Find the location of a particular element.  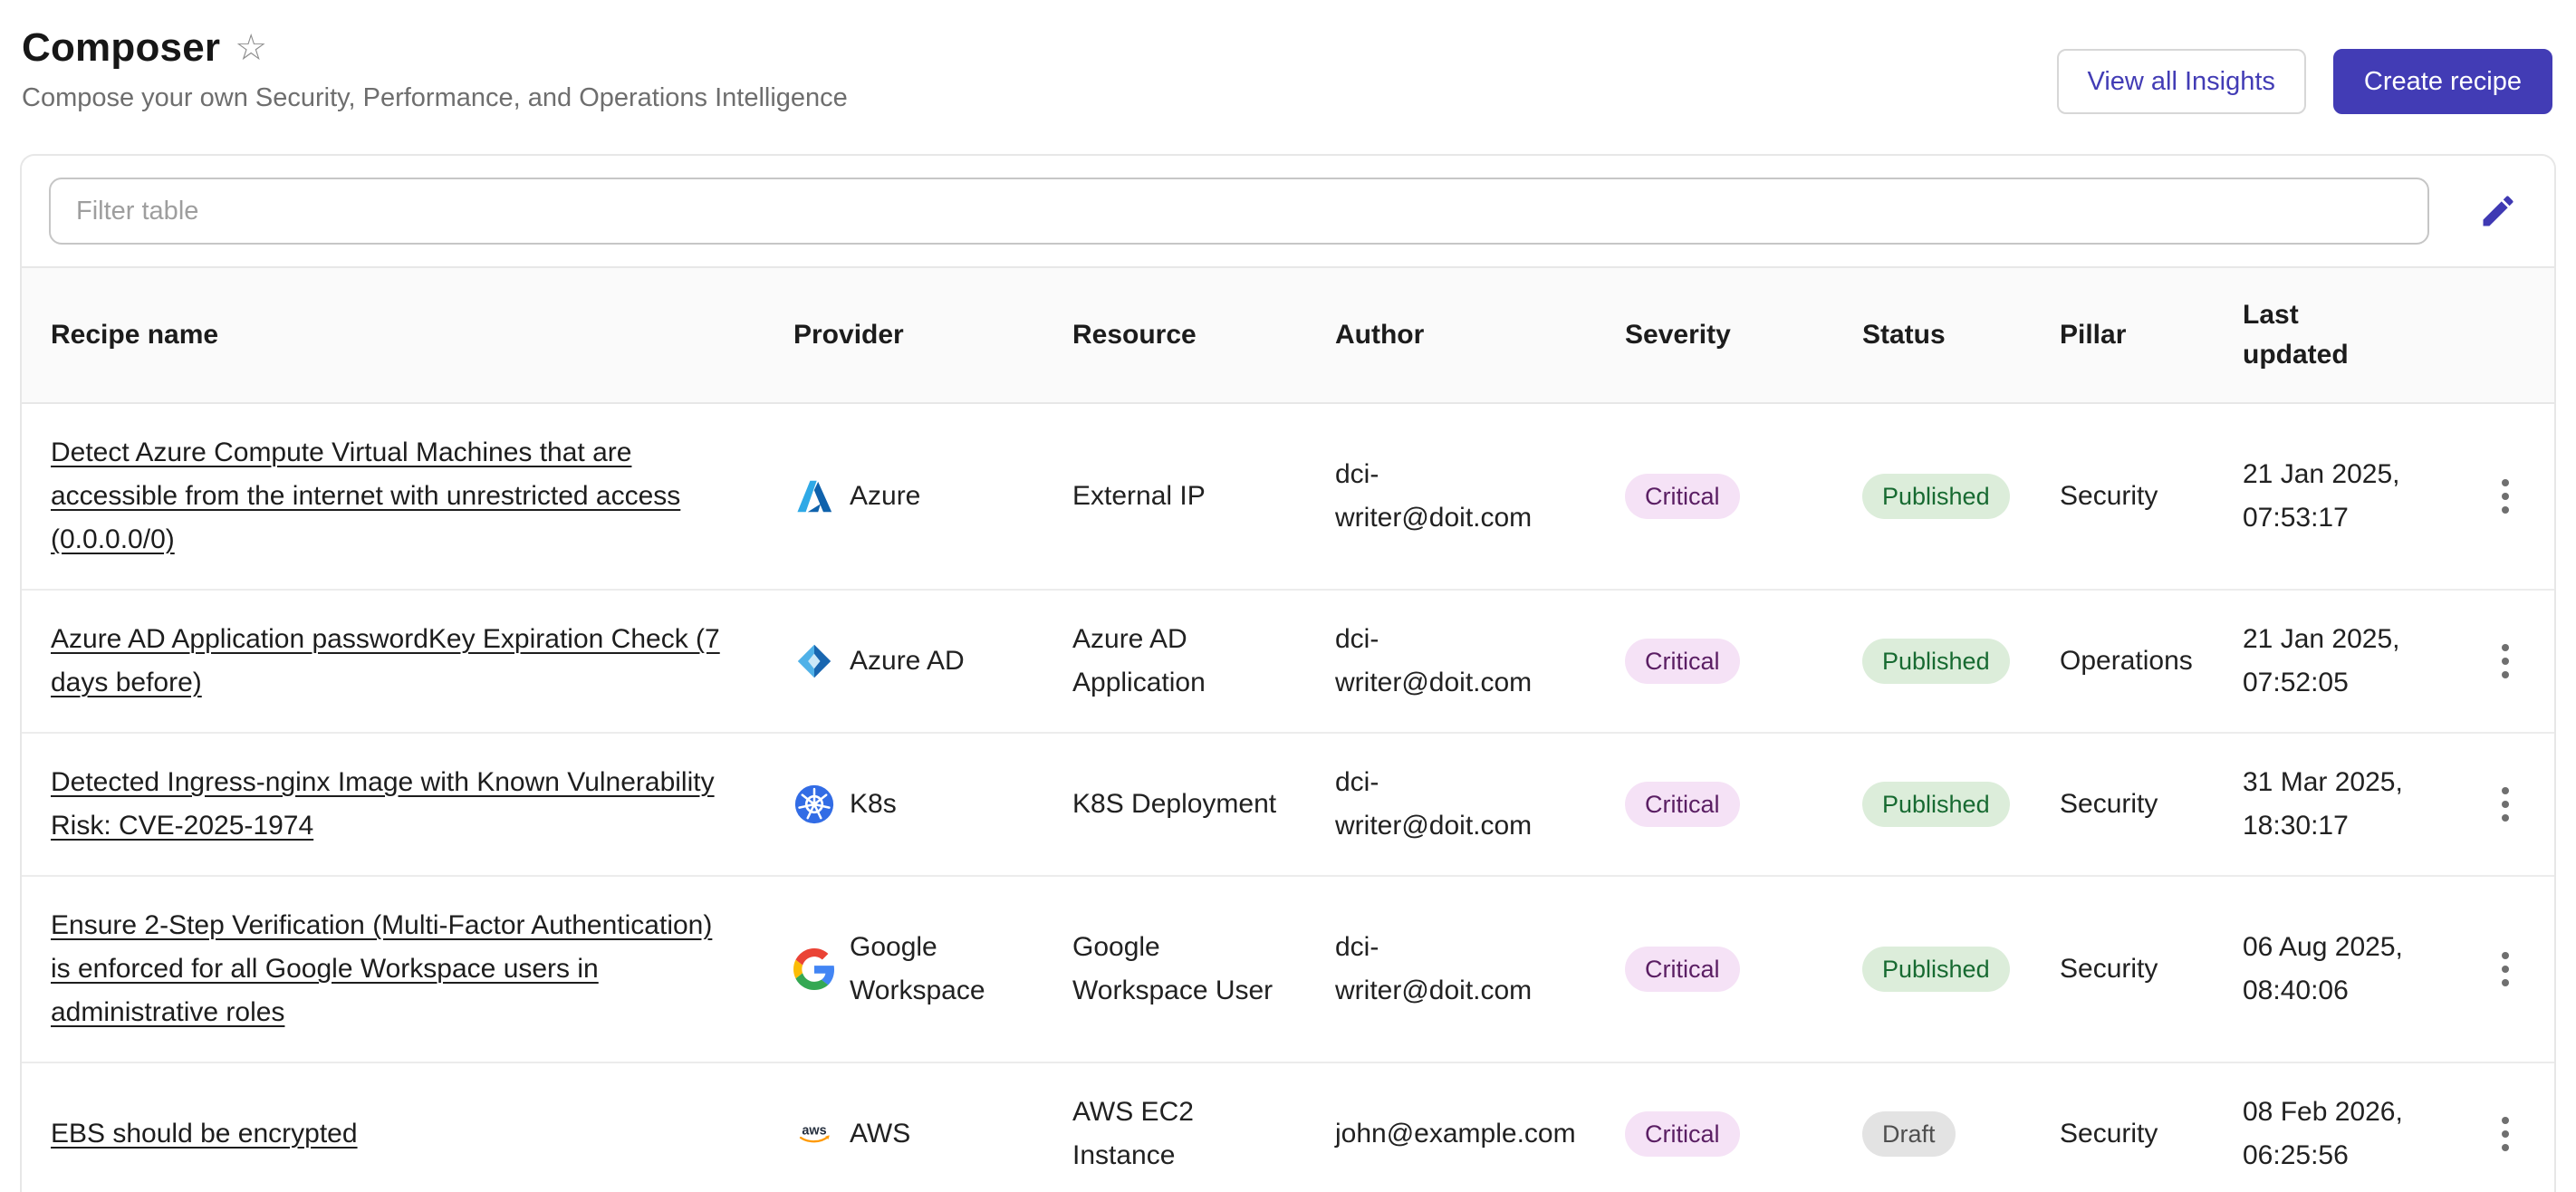

resource-cell: AWS EC2 Instance is located at coordinates (1174, 1127).